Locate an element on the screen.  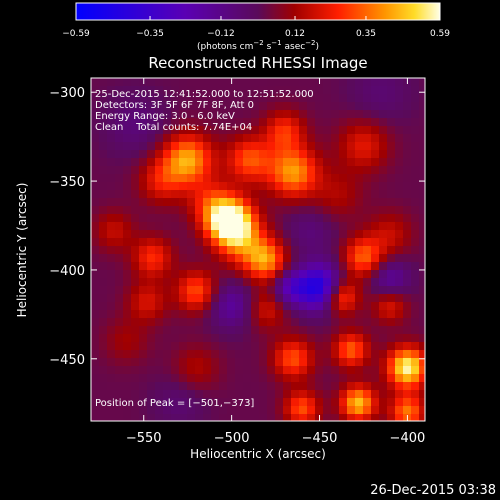
timestamp: 26-Dec-2015 03:38 is located at coordinates (433, 490).